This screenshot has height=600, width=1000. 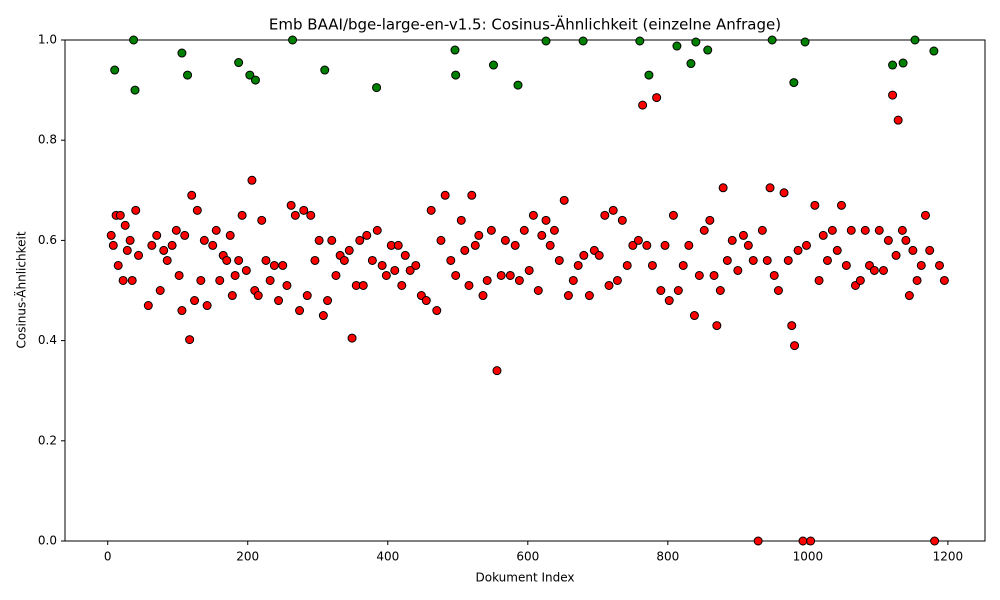 What do you see at coordinates (387, 557) in the screenshot?
I see `x-tick-label: 400` at bounding box center [387, 557].